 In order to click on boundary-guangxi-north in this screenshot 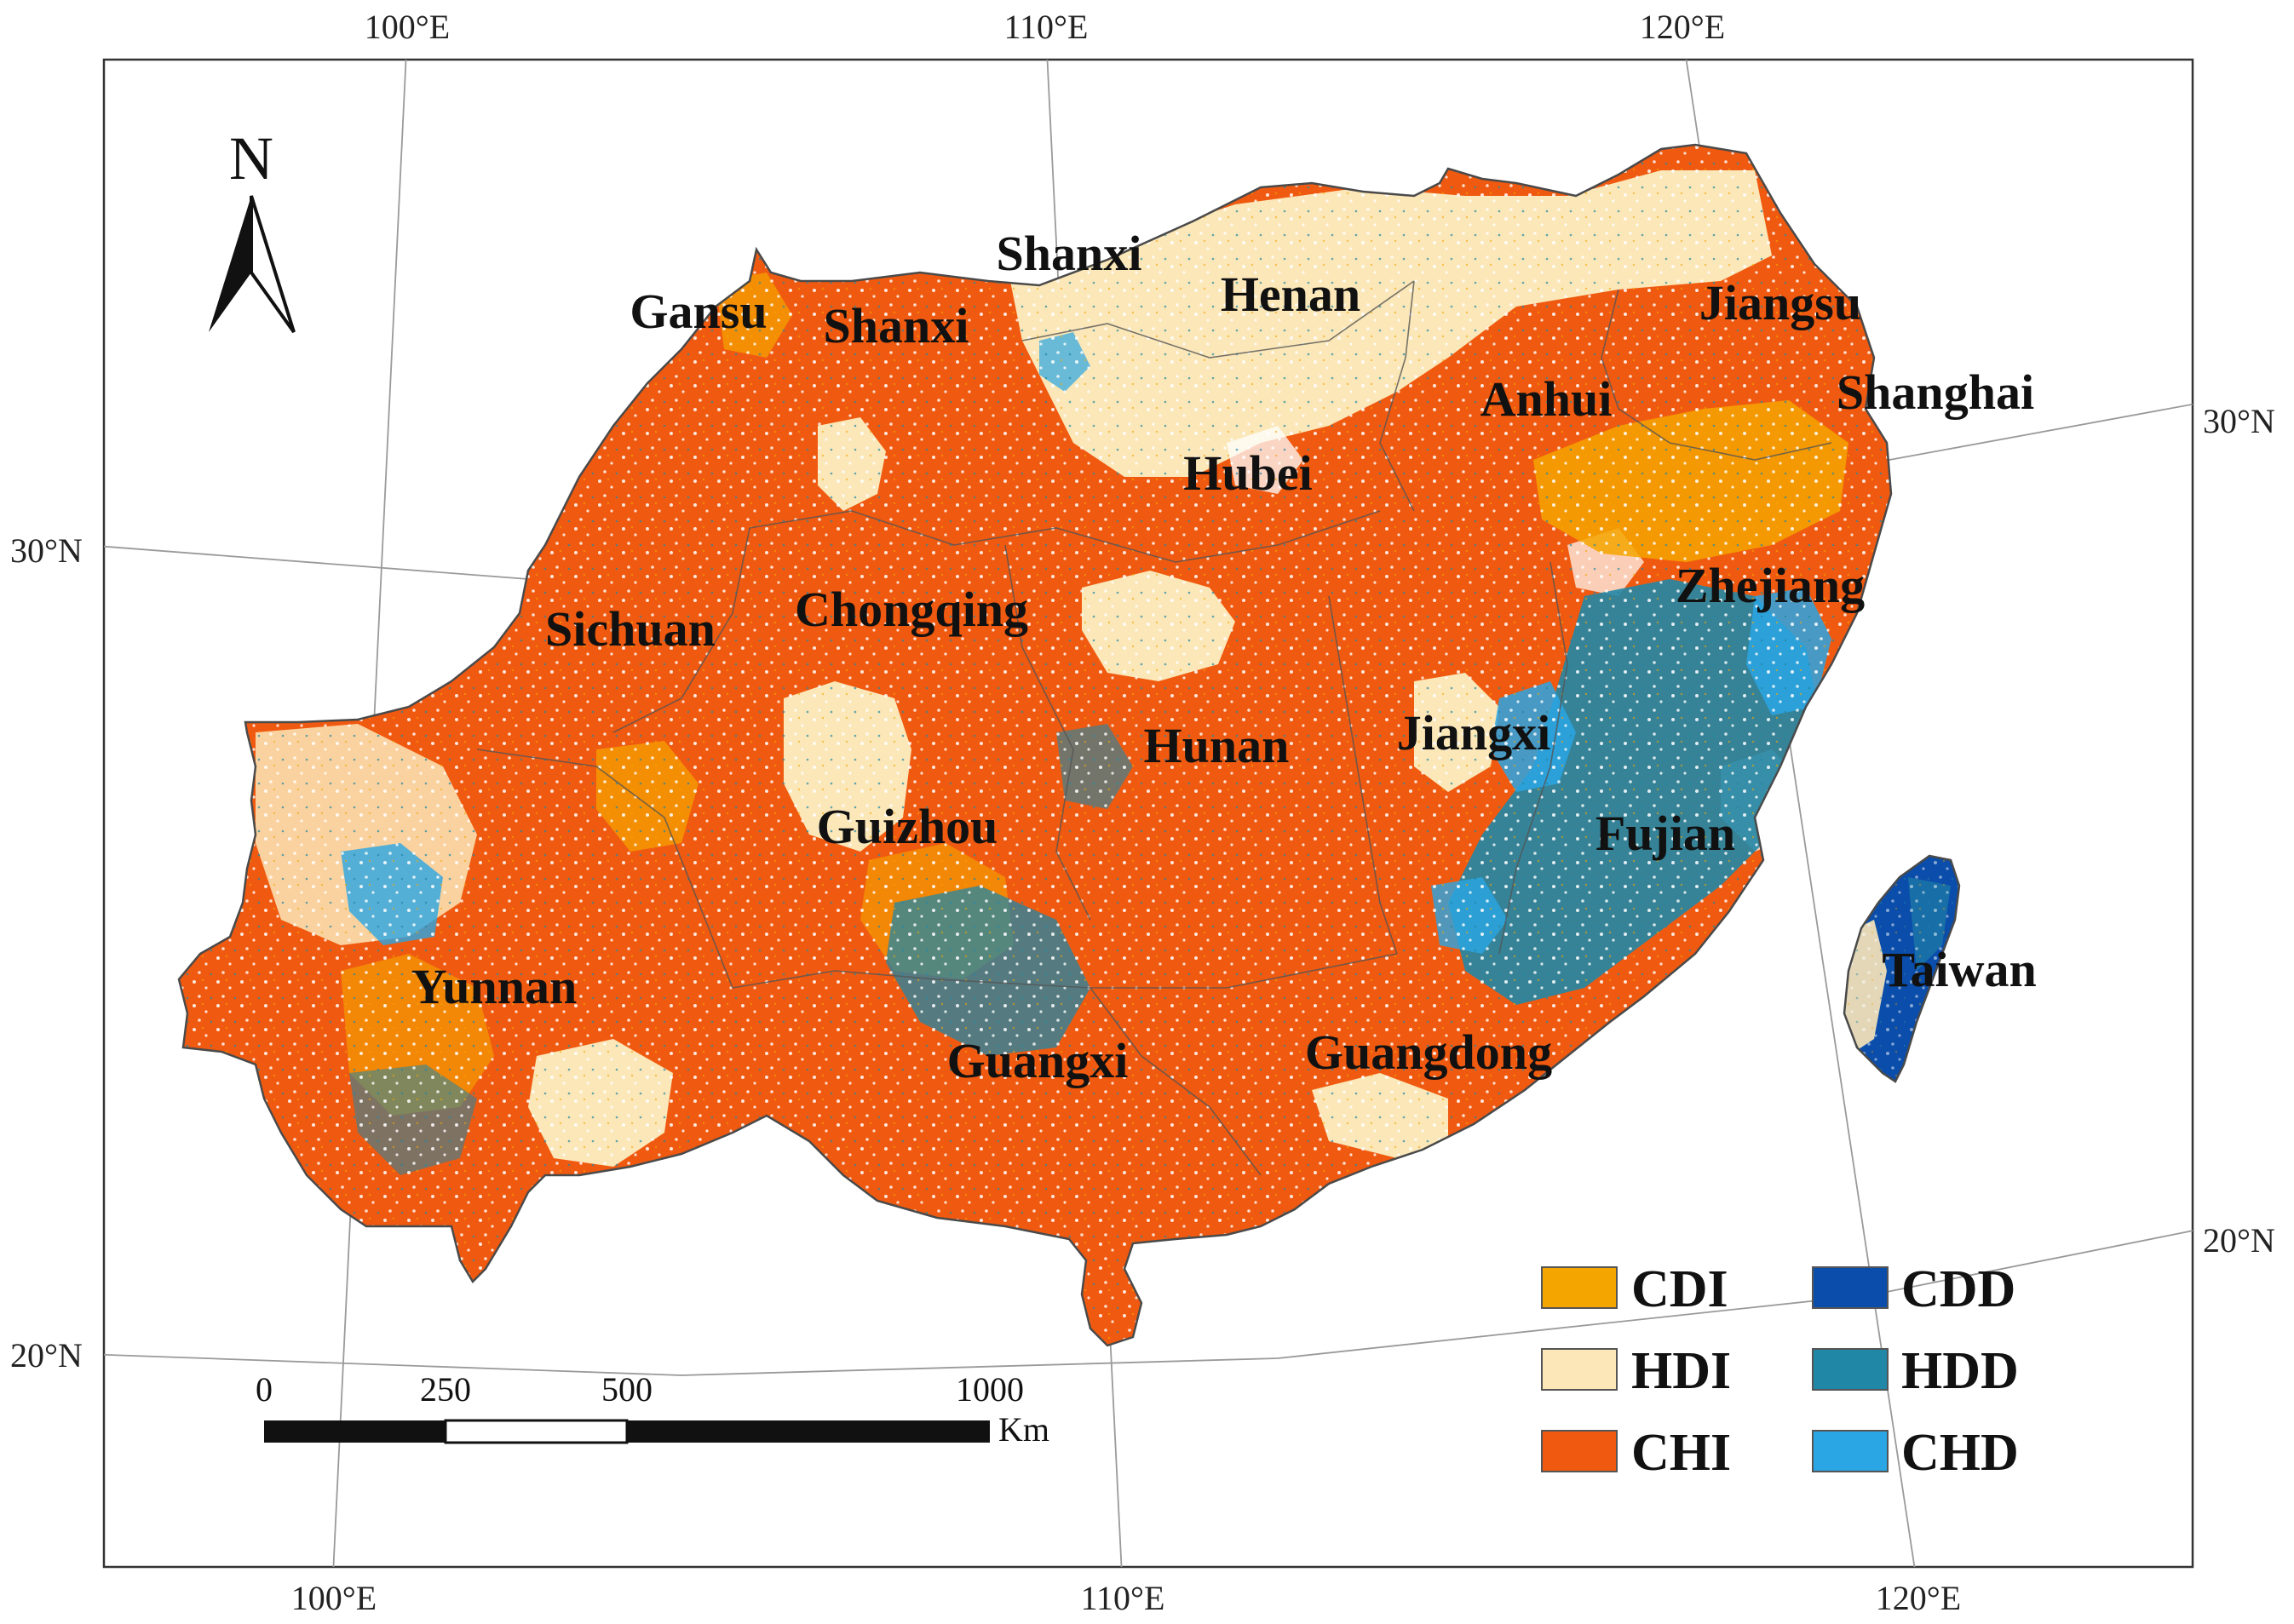, I will do `click(1065, 971)`.